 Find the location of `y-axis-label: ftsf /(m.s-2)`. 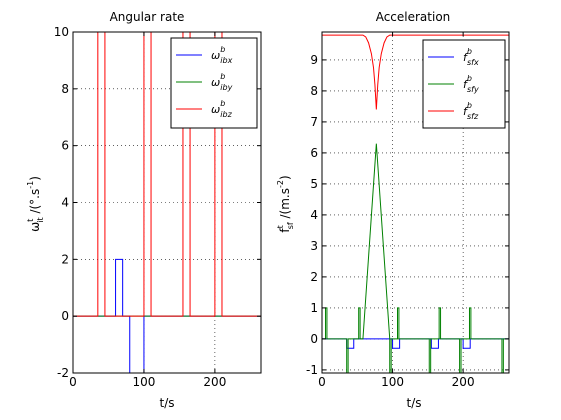

y-axis-label: ftsf /(m.s-2) is located at coordinates (285, 203).